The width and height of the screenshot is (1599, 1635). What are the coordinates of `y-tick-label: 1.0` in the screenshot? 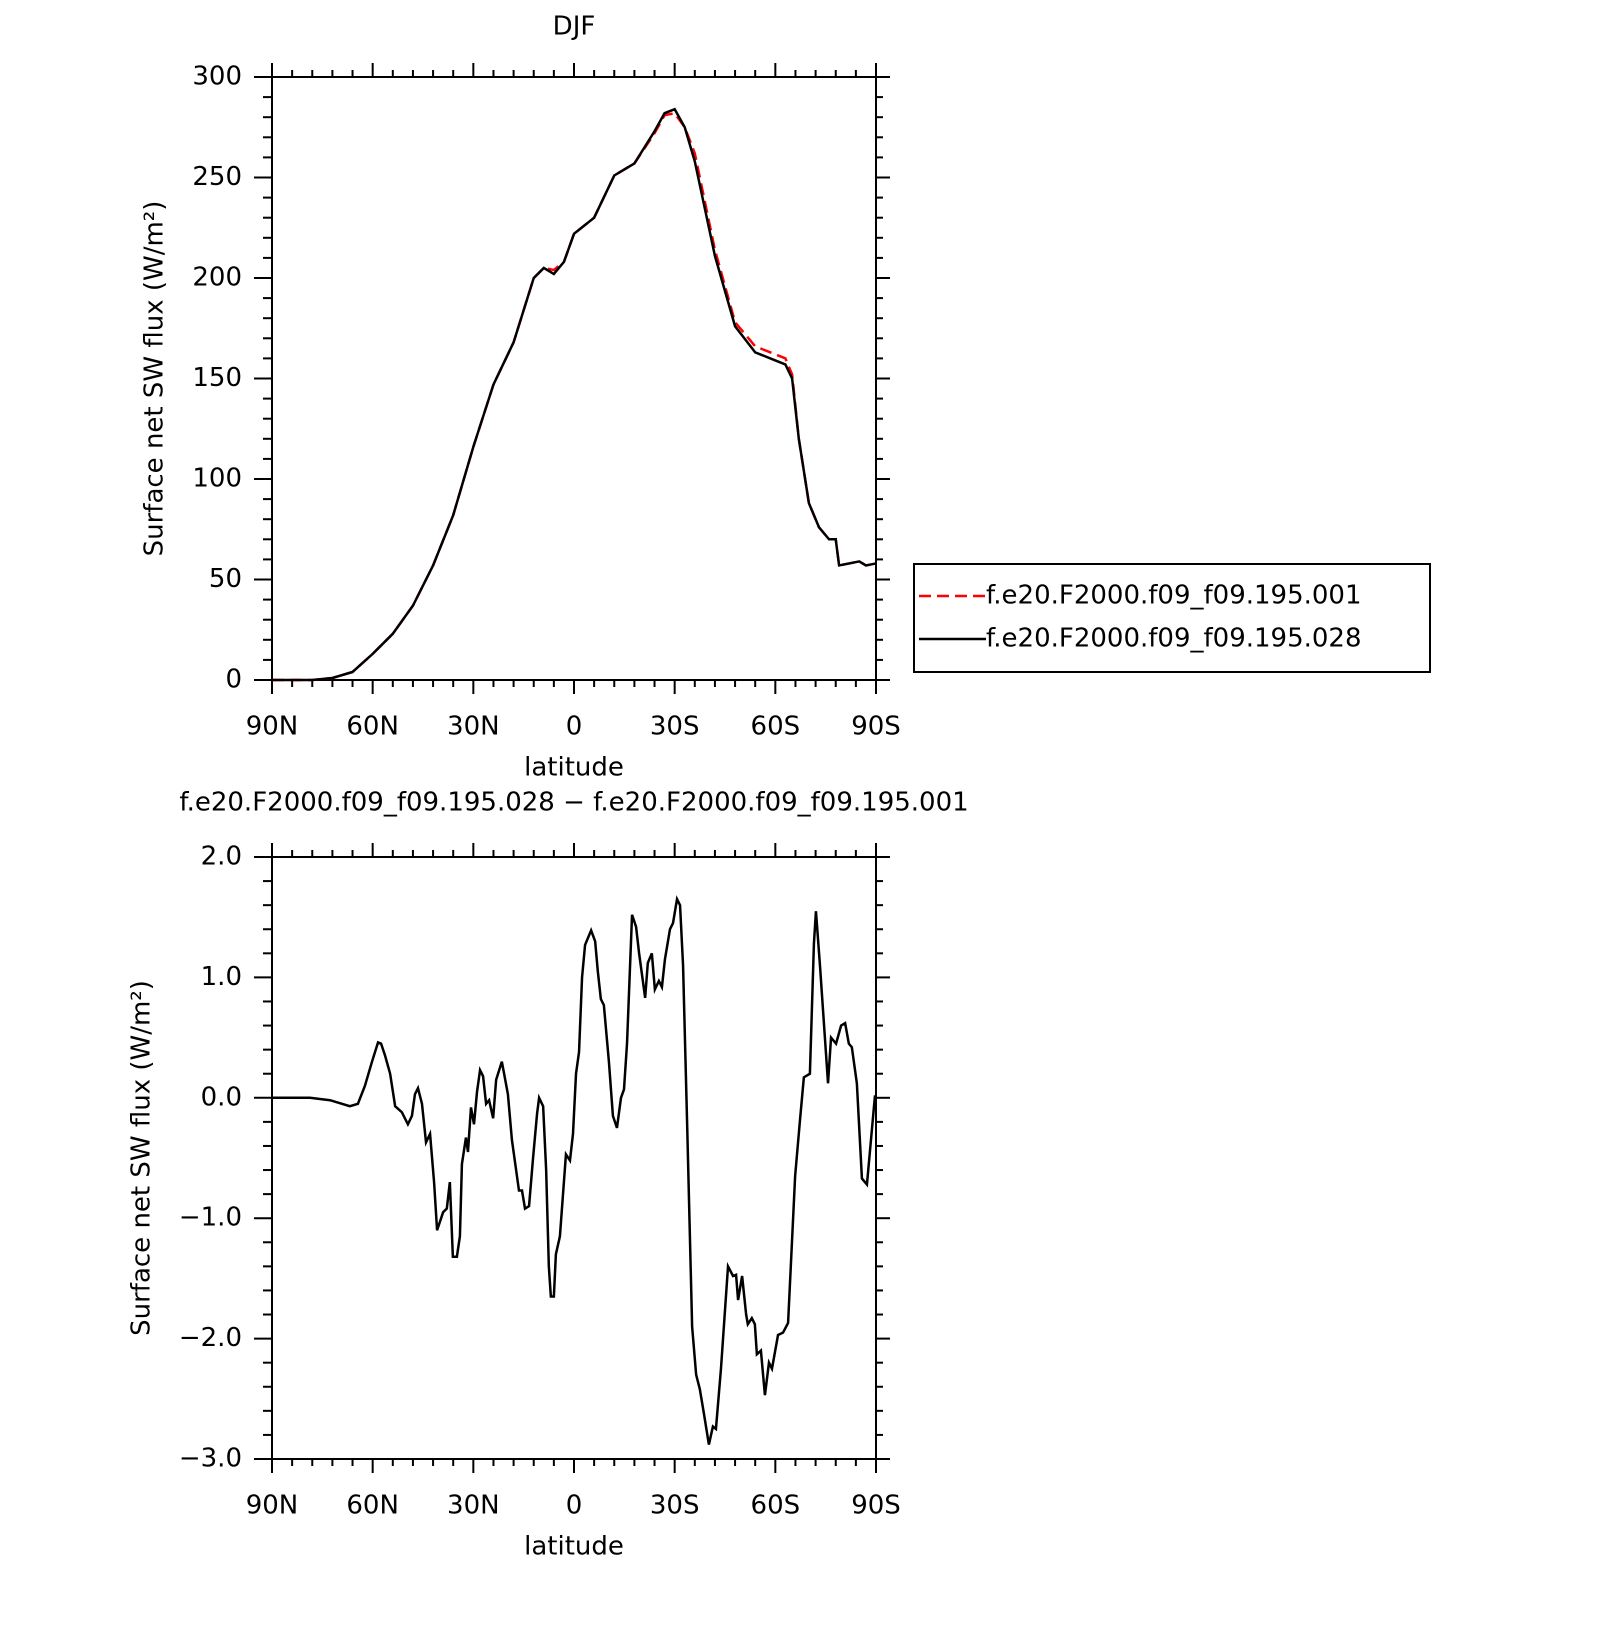 It's located at (221, 977).